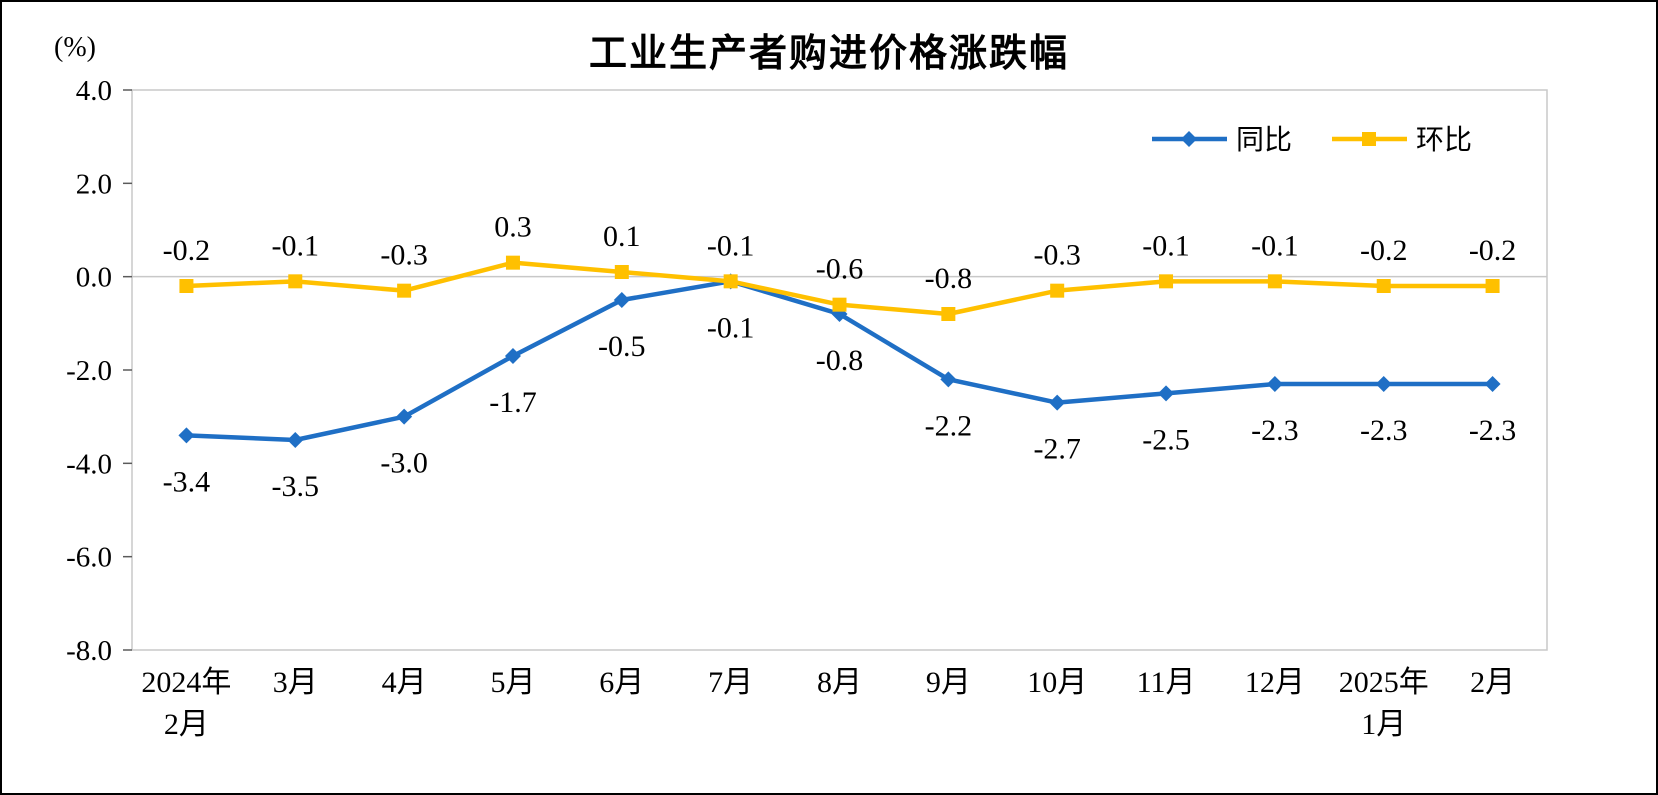 This screenshot has width=1658, height=795. What do you see at coordinates (187, 481) in the screenshot?
I see `data-label: -3.4` at bounding box center [187, 481].